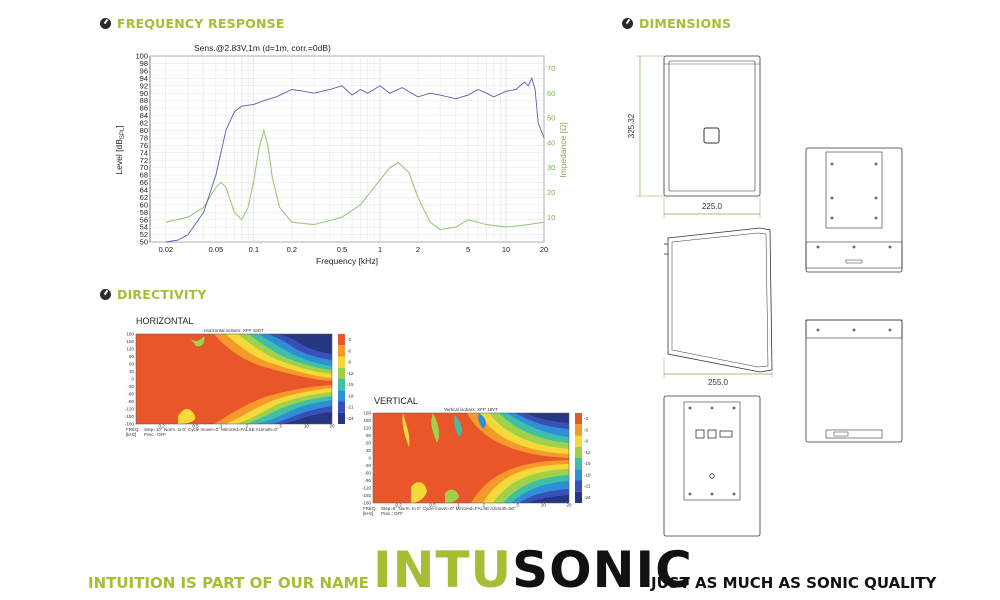  What do you see at coordinates (144, 167) in the screenshot?
I see `y-tick-left-label: 70` at bounding box center [144, 167].